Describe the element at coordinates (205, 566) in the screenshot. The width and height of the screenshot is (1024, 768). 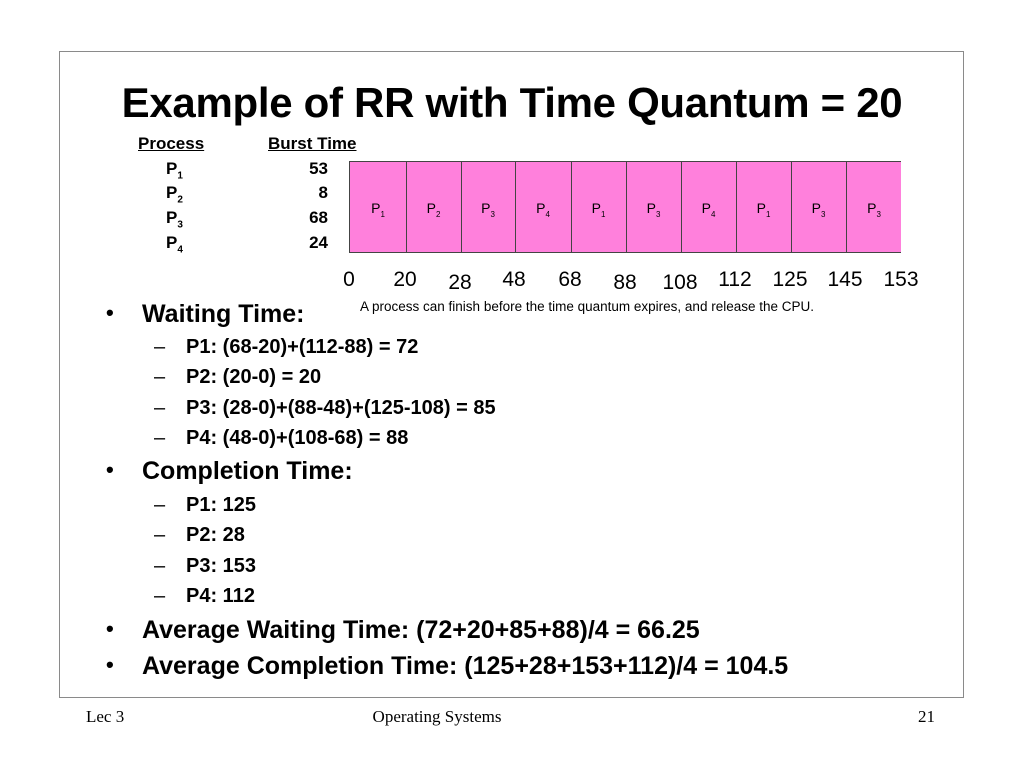
I see `completion-time-item: – P3: 153` at that location.